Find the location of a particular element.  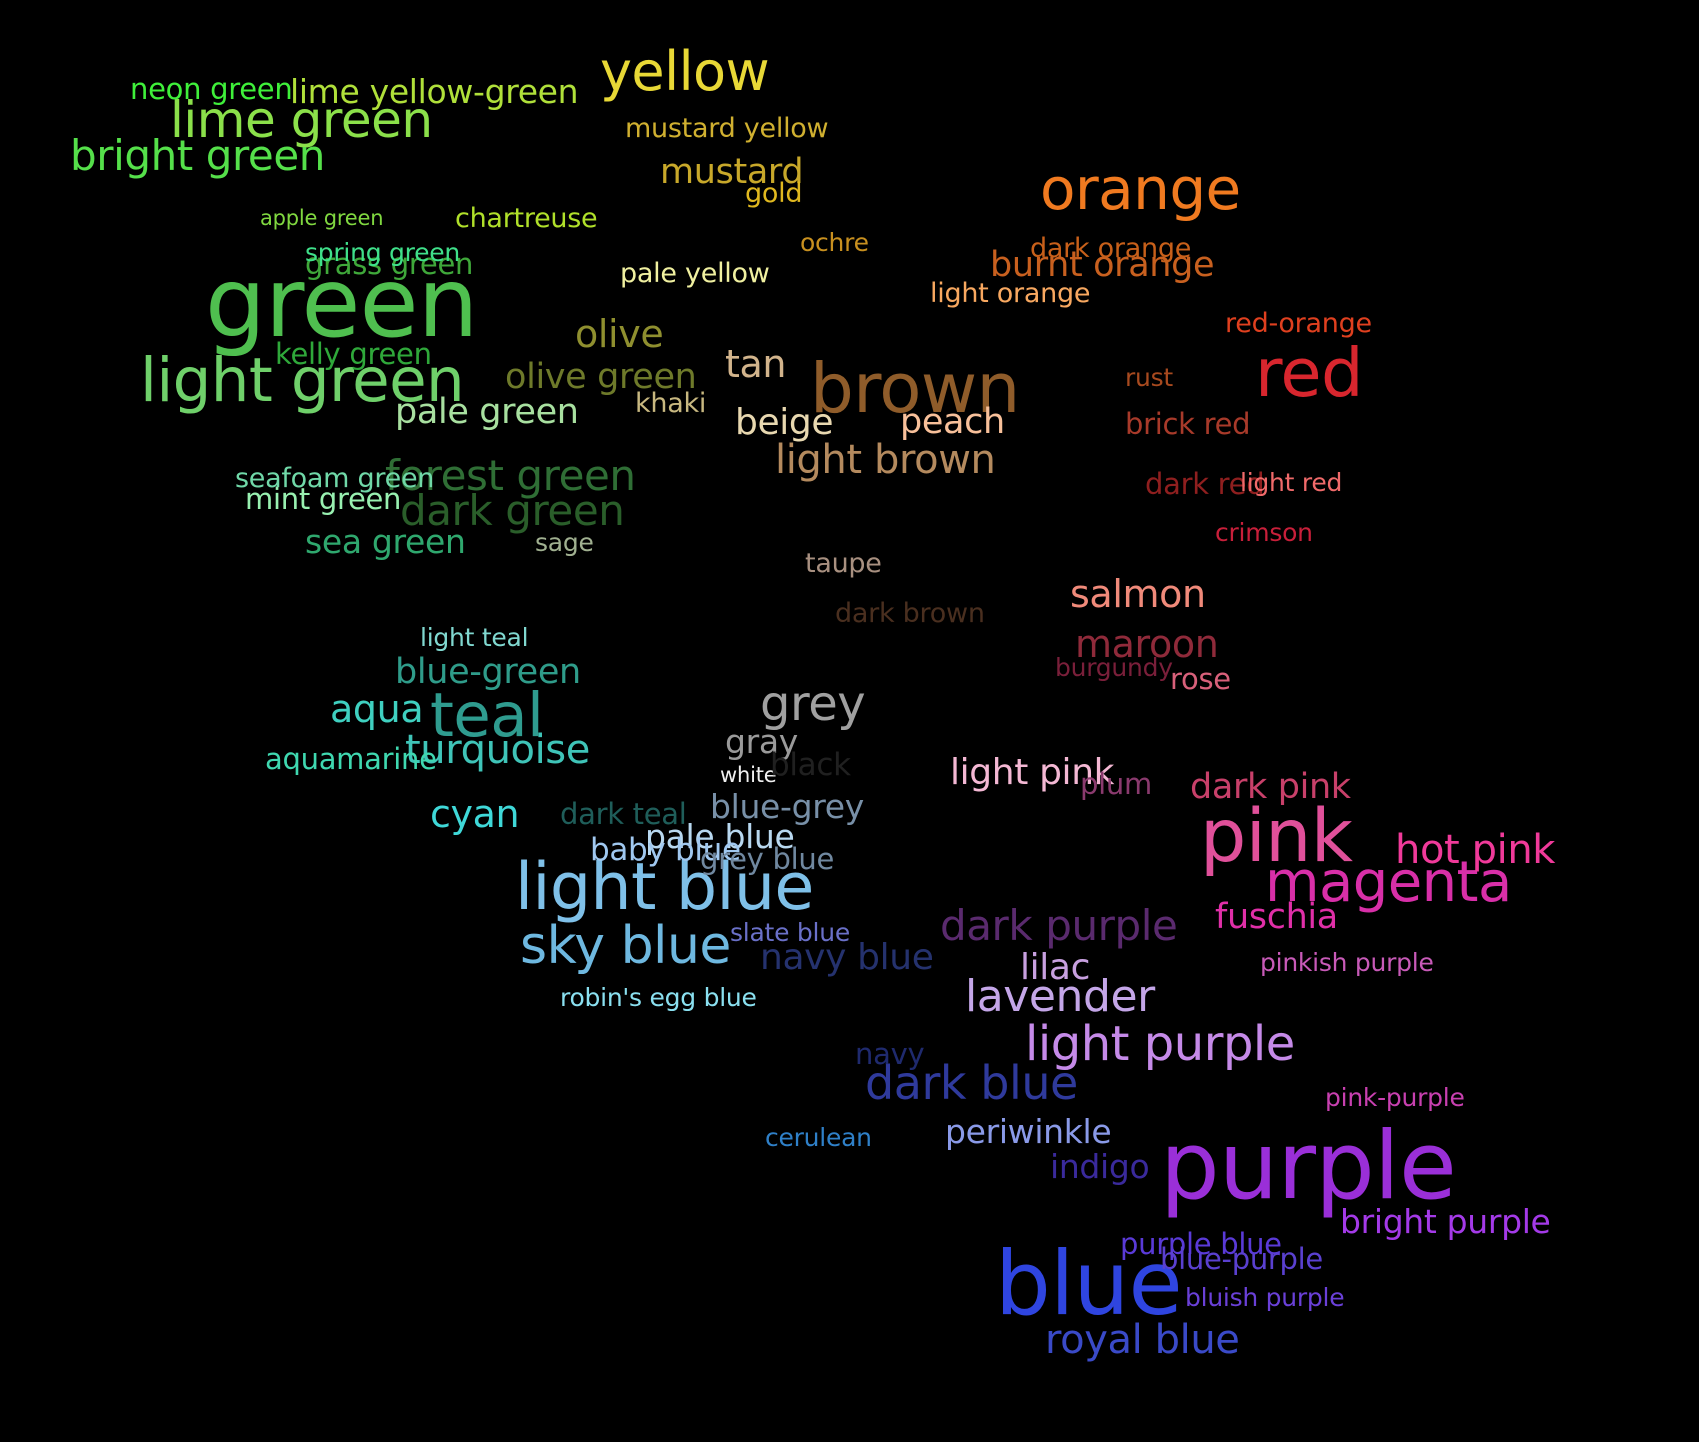

word-grass-green: grass green is located at coordinates (389, 264).